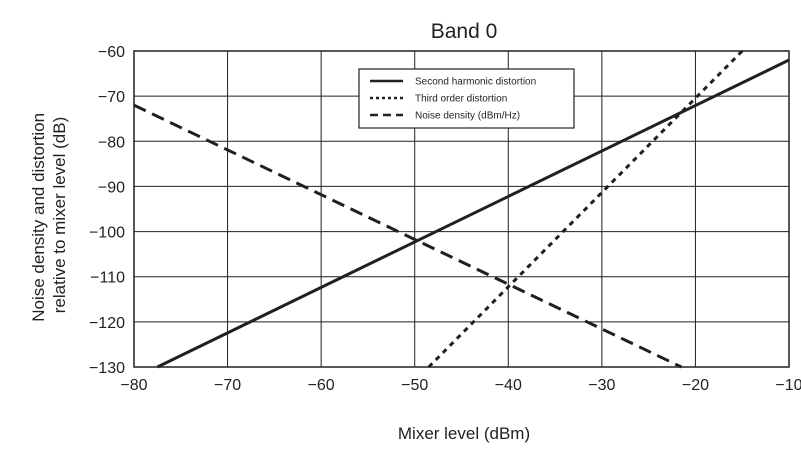 This screenshot has height=454, width=801. Describe the element at coordinates (508, 385) in the screenshot. I see `x-tick-label: −40` at that location.